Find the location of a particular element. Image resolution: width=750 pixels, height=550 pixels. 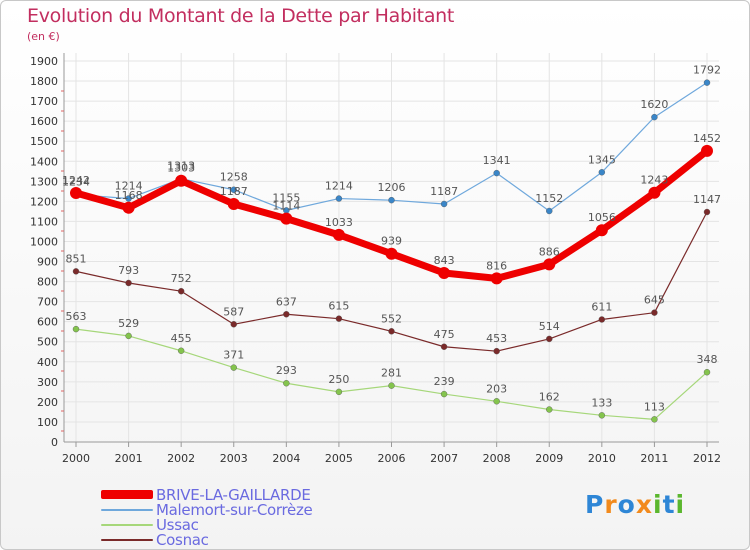

x-tick-label: 2006 is located at coordinates (392, 458).